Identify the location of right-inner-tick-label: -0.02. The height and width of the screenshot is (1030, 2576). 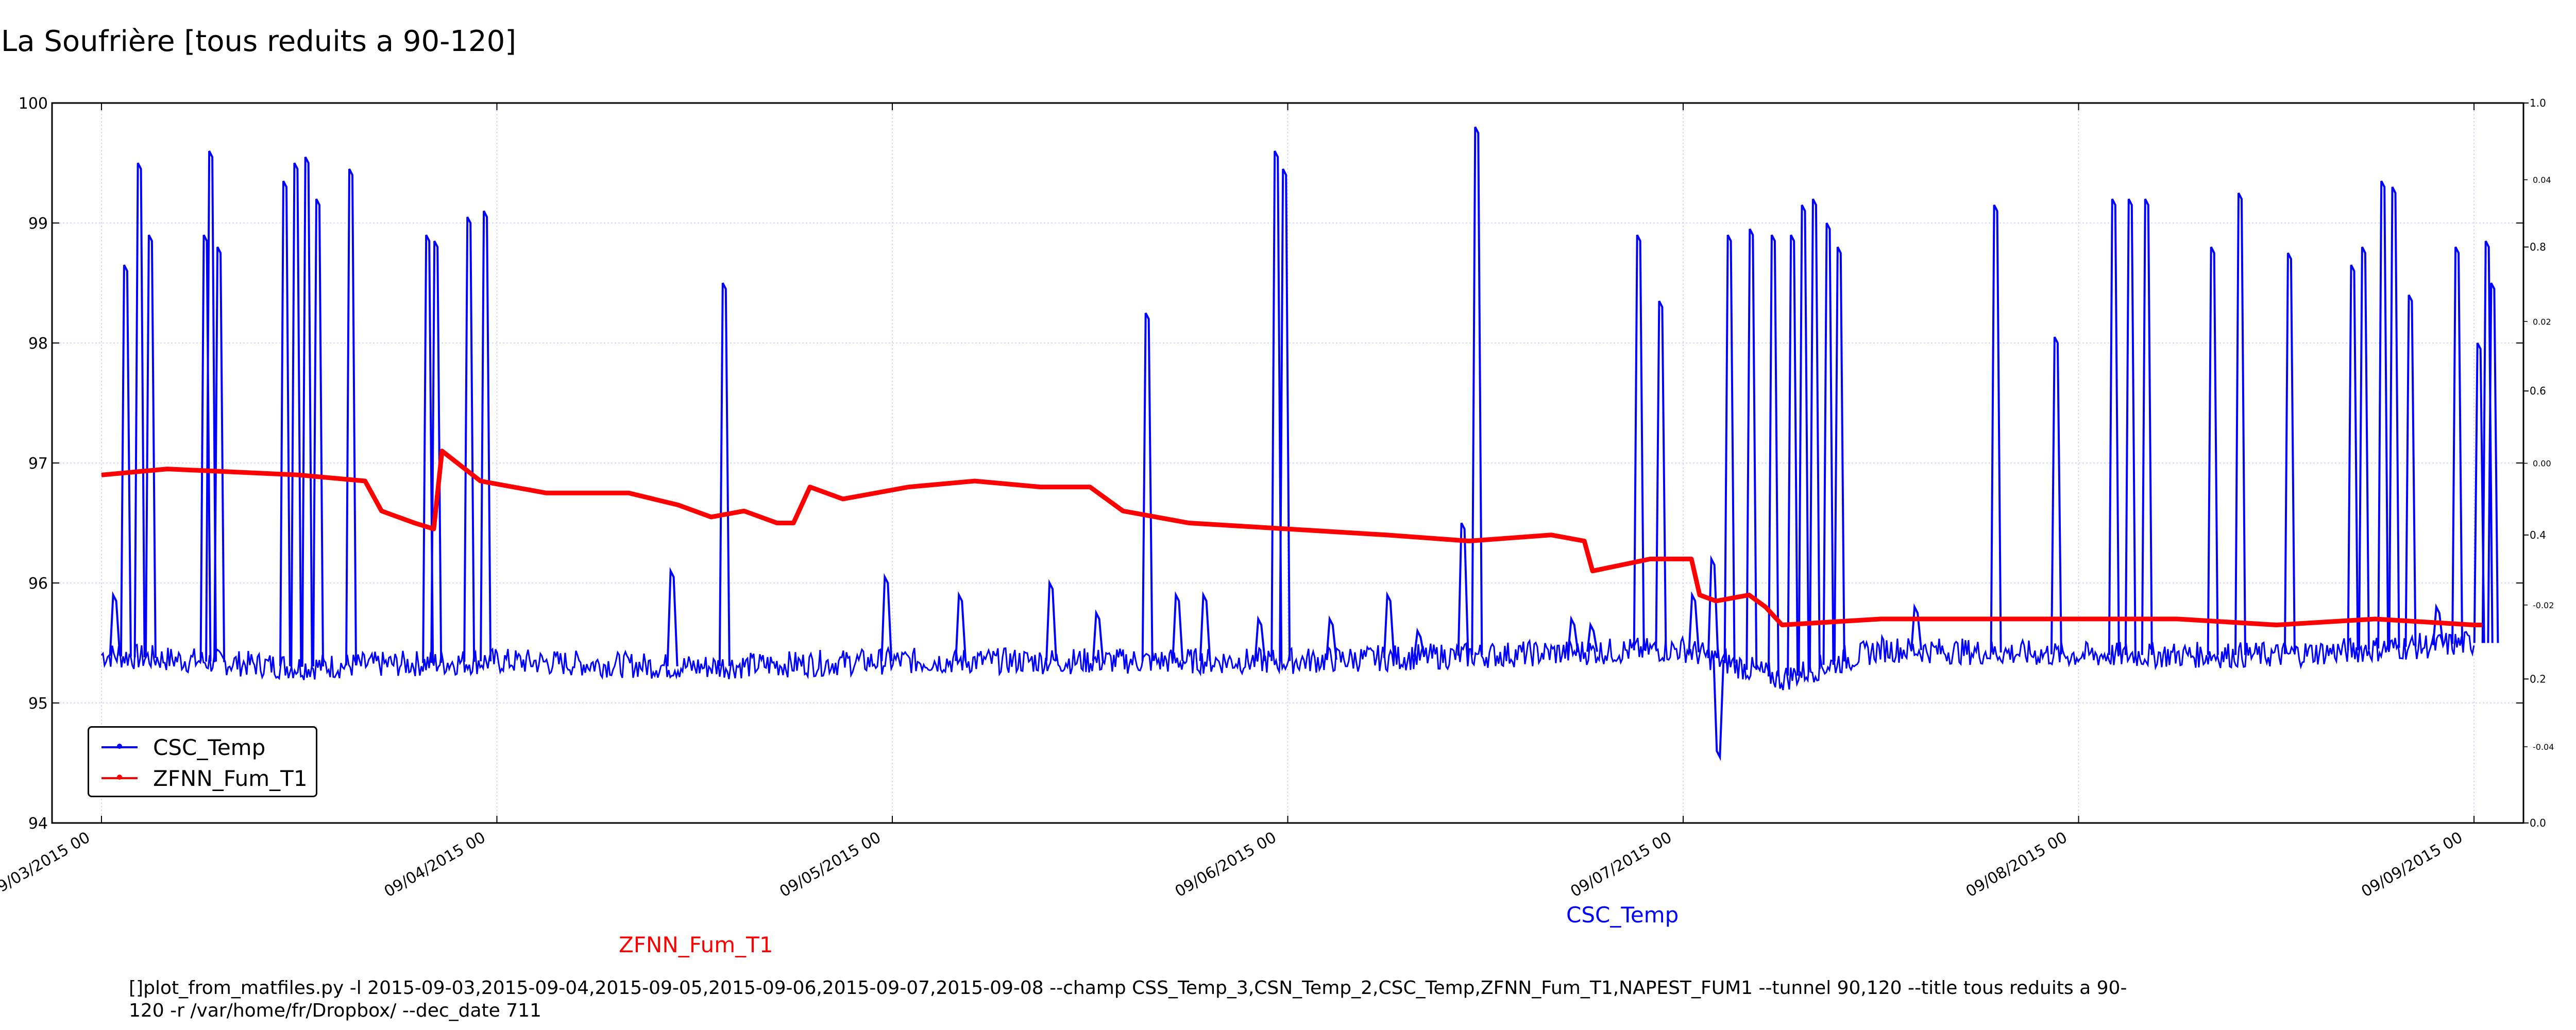
(2543, 605).